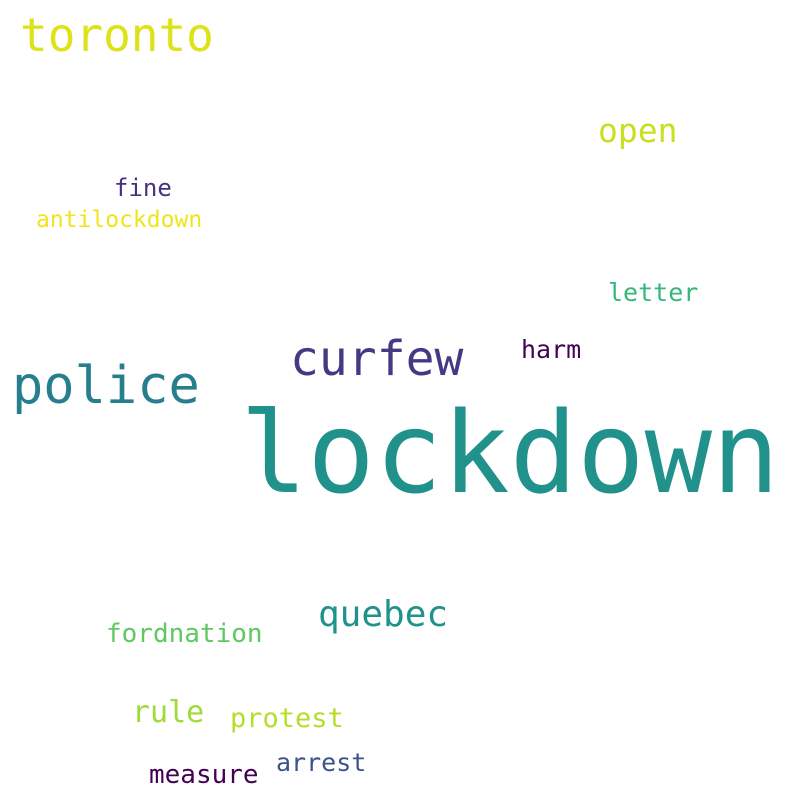  I want to click on word-rule: rule, so click(168, 712).